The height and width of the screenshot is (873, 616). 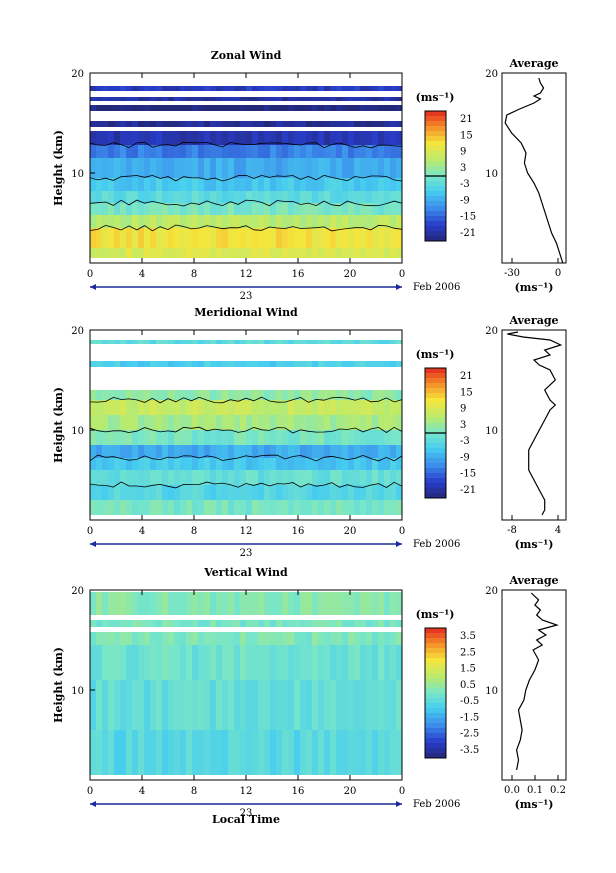 What do you see at coordinates (534, 544) in the screenshot?
I see `average-x-label: (ms⁻¹)` at bounding box center [534, 544].